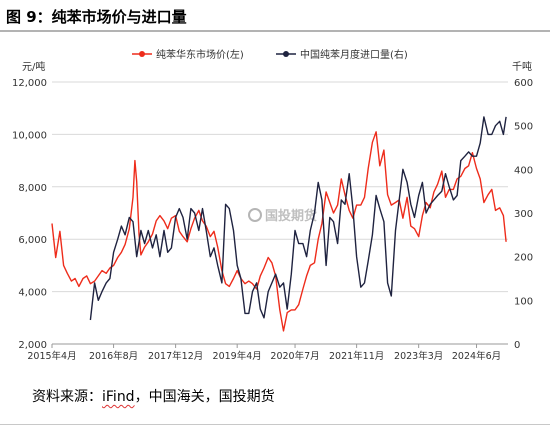 This screenshot has height=427, width=550. Describe the element at coordinates (51, 356) in the screenshot. I see `x-tick-label: 2015年4月` at that location.